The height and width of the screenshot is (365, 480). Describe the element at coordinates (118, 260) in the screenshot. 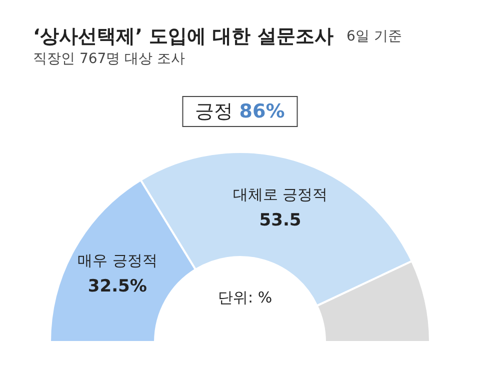

I see `slice-label: 매우 긍정적` at that location.